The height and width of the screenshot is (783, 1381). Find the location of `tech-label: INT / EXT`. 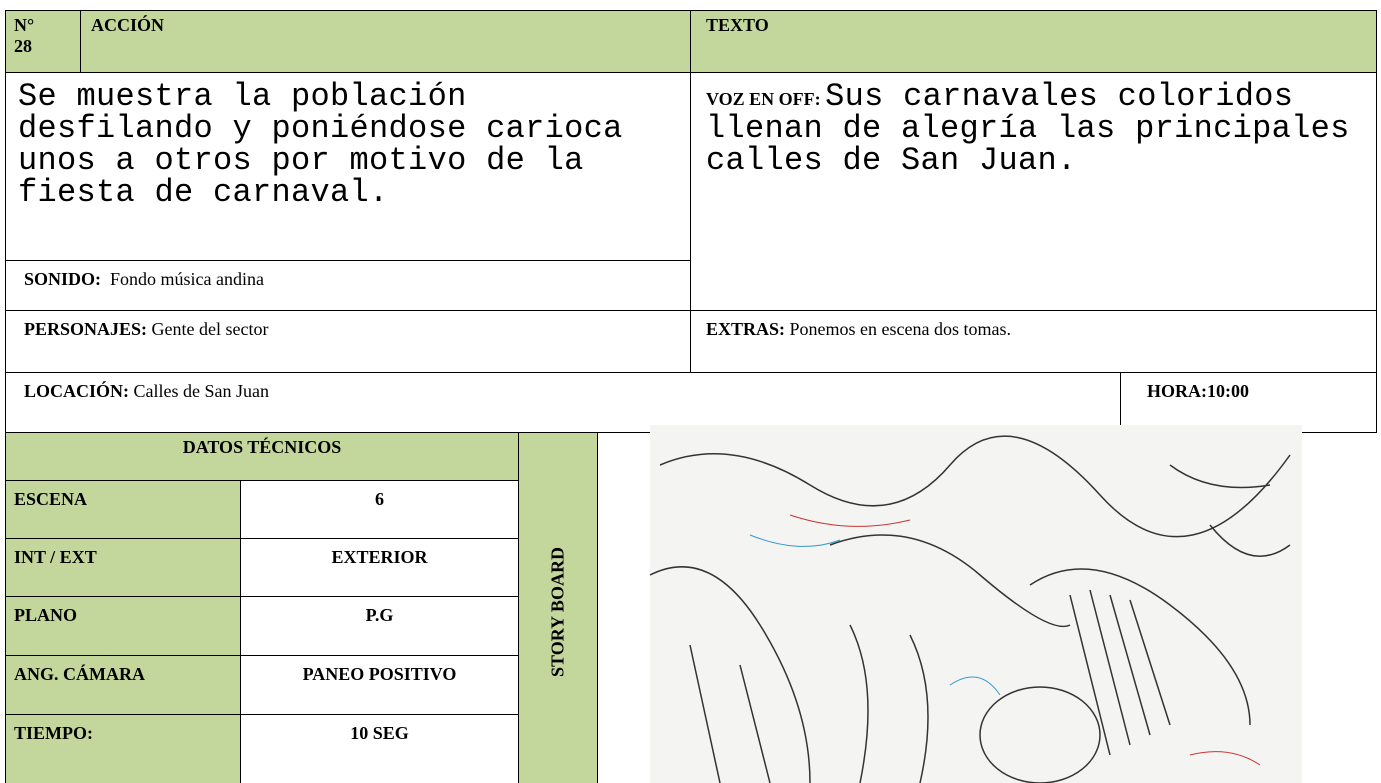

tech-label: INT / EXT is located at coordinates (55, 557).